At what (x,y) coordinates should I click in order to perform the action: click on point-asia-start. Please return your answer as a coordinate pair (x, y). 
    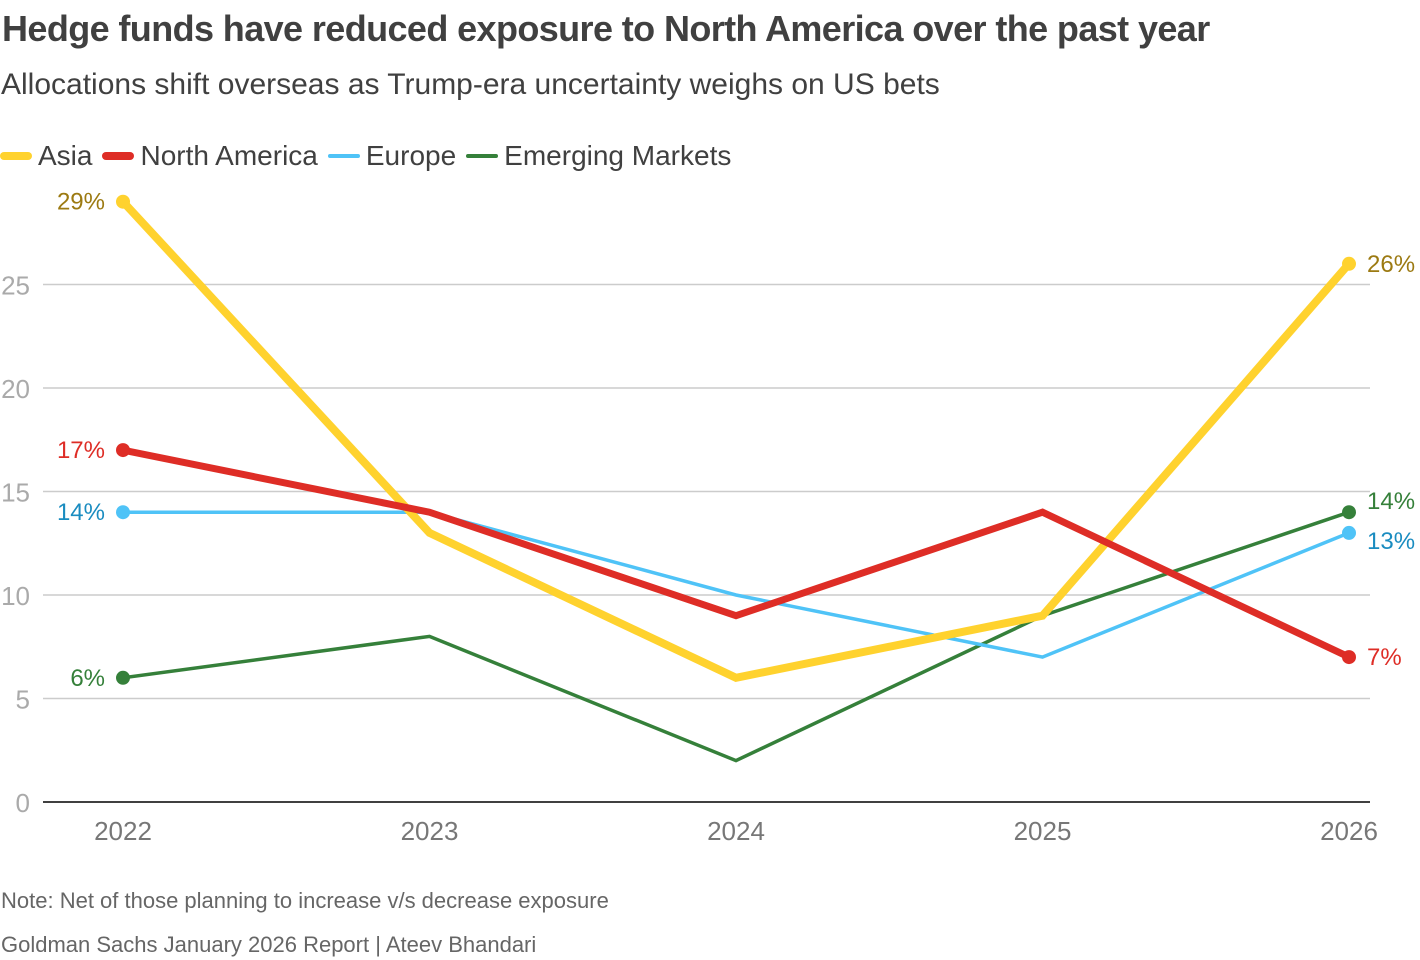
    Looking at the image, I should click on (123, 201).